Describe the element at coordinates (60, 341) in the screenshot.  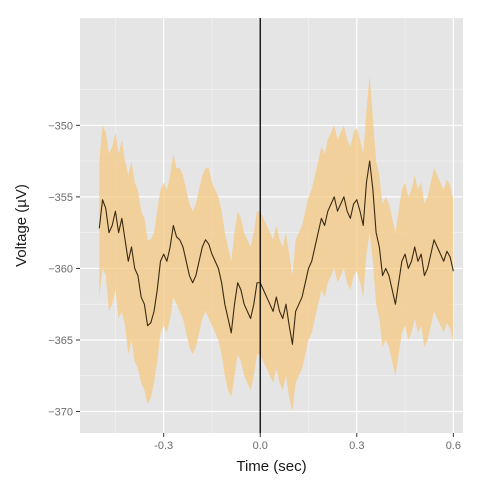
I see `y-tick-label: −365` at that location.